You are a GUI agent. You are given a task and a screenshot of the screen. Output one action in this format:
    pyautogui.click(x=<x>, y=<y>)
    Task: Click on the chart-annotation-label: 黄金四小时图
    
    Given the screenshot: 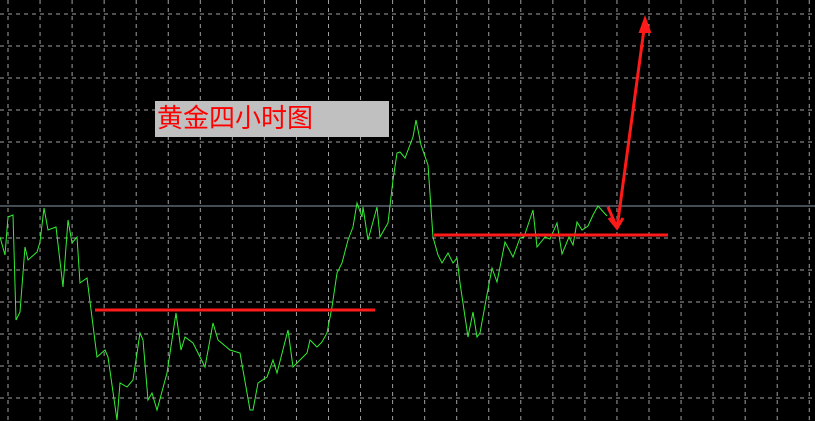 What is the action you would take?
    pyautogui.click(x=272, y=119)
    